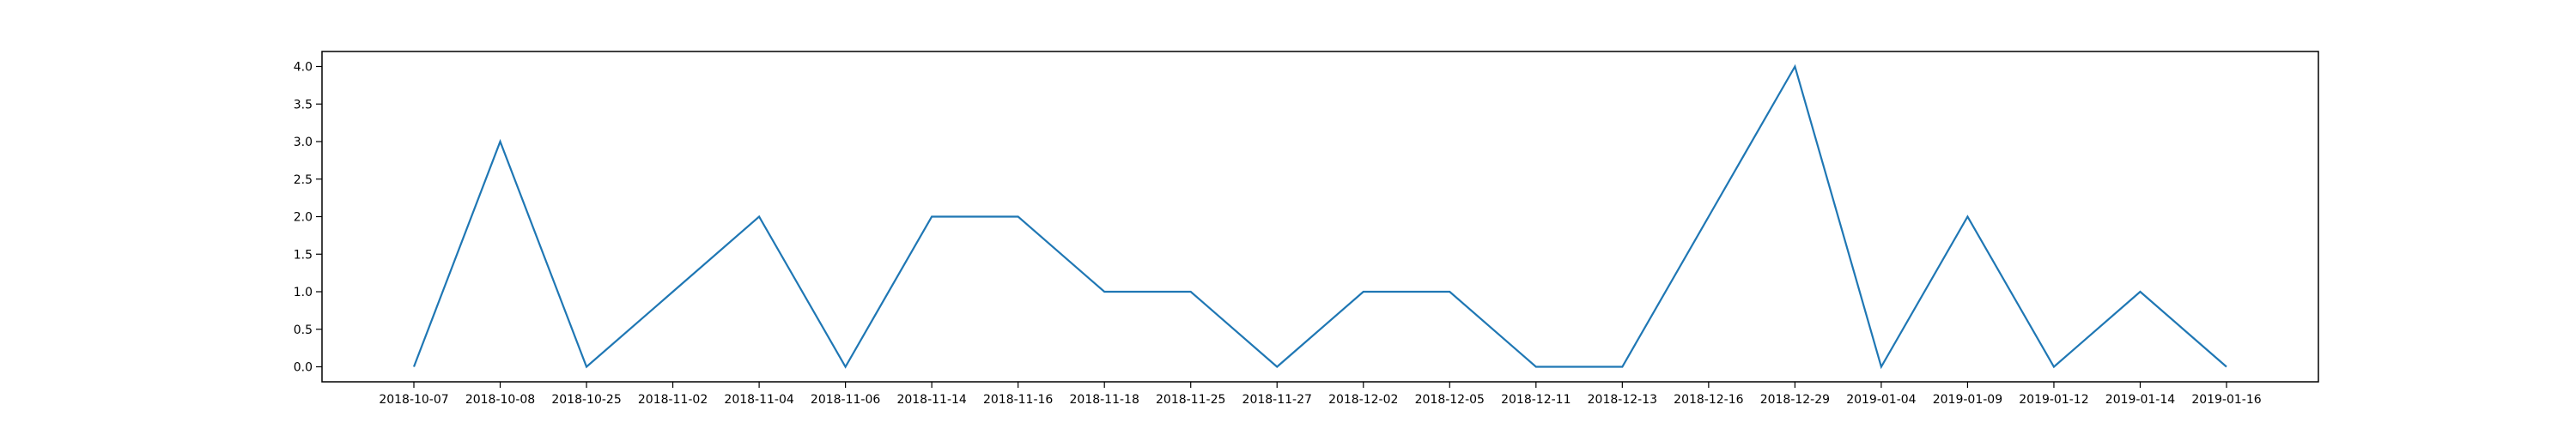 This screenshot has height=429, width=2576. What do you see at coordinates (303, 68) in the screenshot?
I see `y-tick-label: 4.0` at bounding box center [303, 68].